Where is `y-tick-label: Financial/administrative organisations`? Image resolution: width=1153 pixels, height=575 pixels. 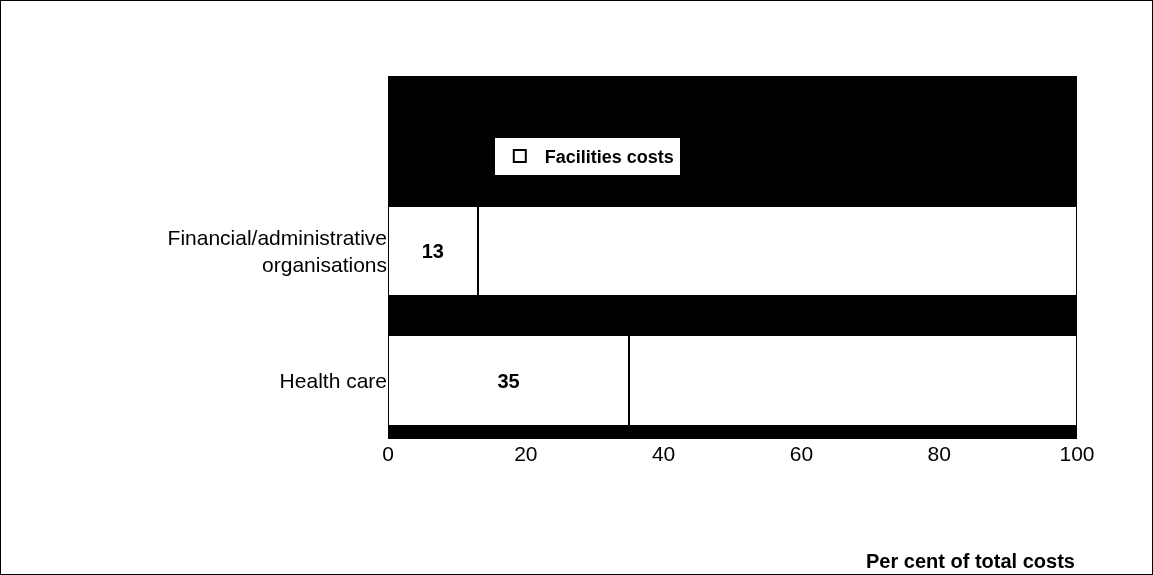
y-tick-label: Financial/administrative organisations is located at coordinates (277, 251).